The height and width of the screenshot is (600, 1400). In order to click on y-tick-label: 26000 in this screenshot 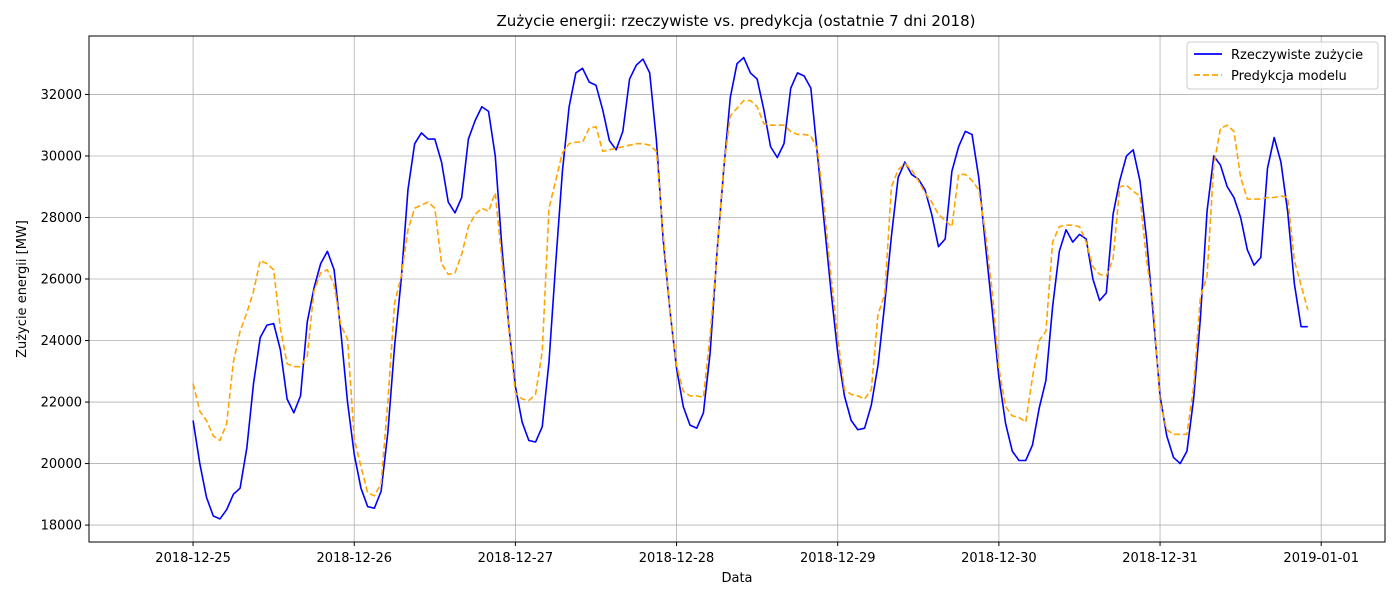, I will do `click(61, 280)`.